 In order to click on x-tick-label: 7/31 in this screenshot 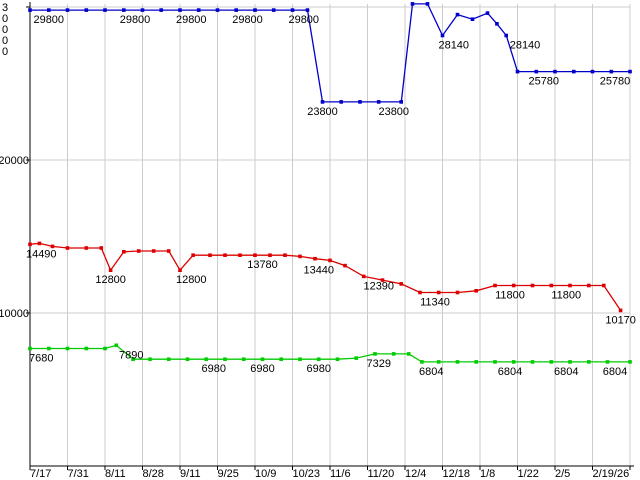, I will do `click(78, 474)`.